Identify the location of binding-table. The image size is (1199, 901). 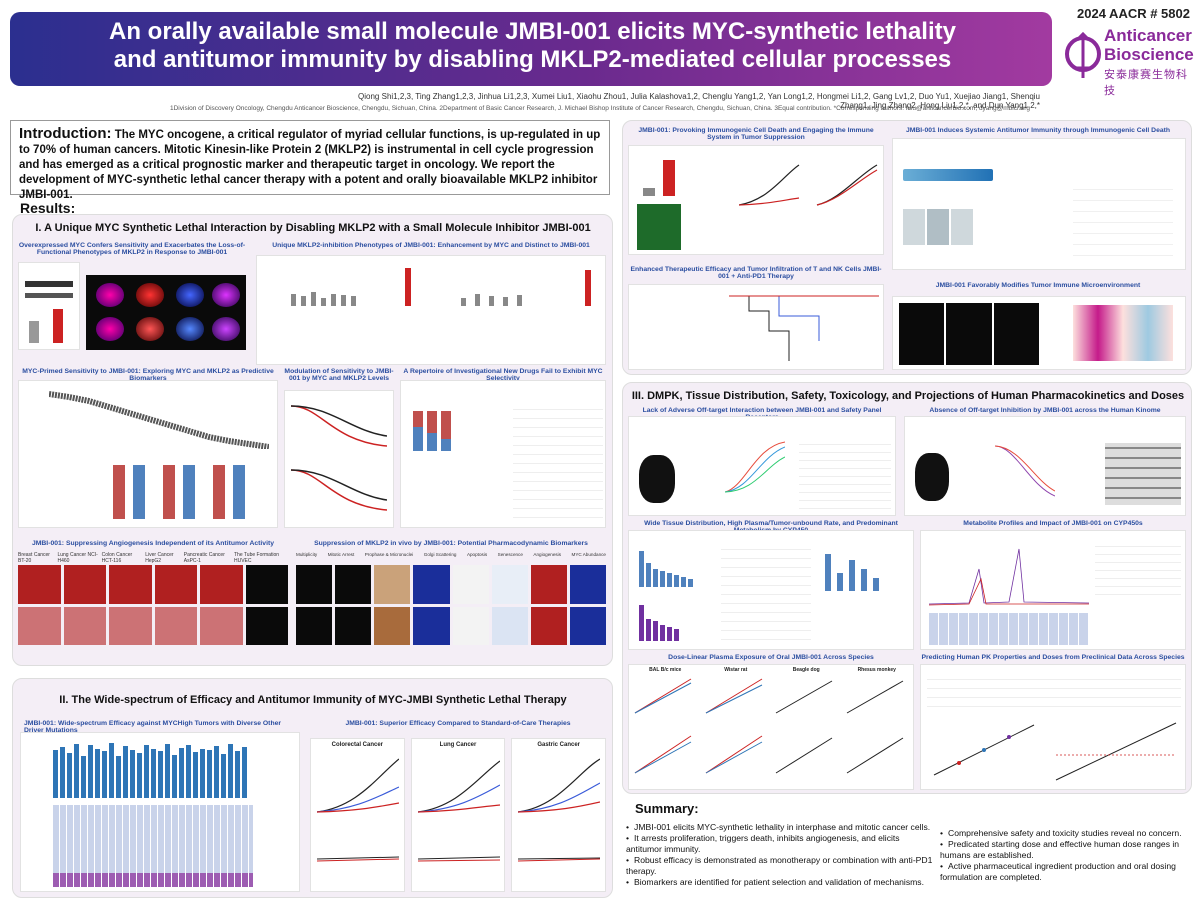
(766, 591).